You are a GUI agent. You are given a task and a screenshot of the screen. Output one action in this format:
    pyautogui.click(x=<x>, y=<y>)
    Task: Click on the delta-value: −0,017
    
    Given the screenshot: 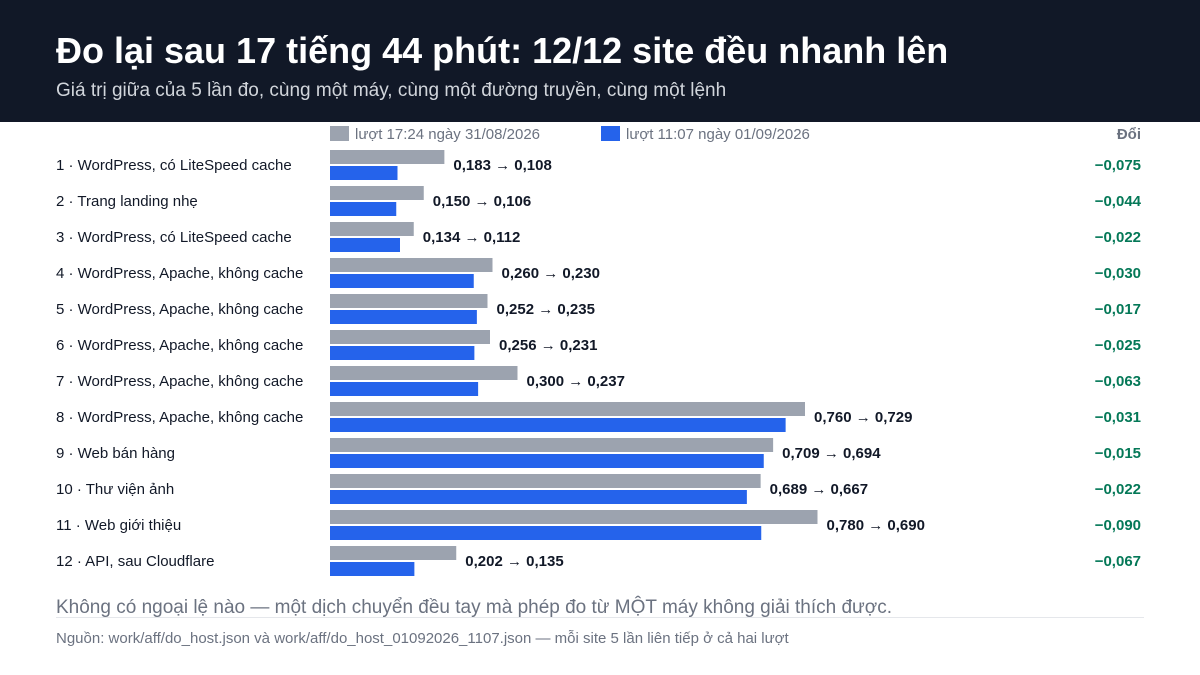 What is the action you would take?
    pyautogui.click(x=1118, y=309)
    